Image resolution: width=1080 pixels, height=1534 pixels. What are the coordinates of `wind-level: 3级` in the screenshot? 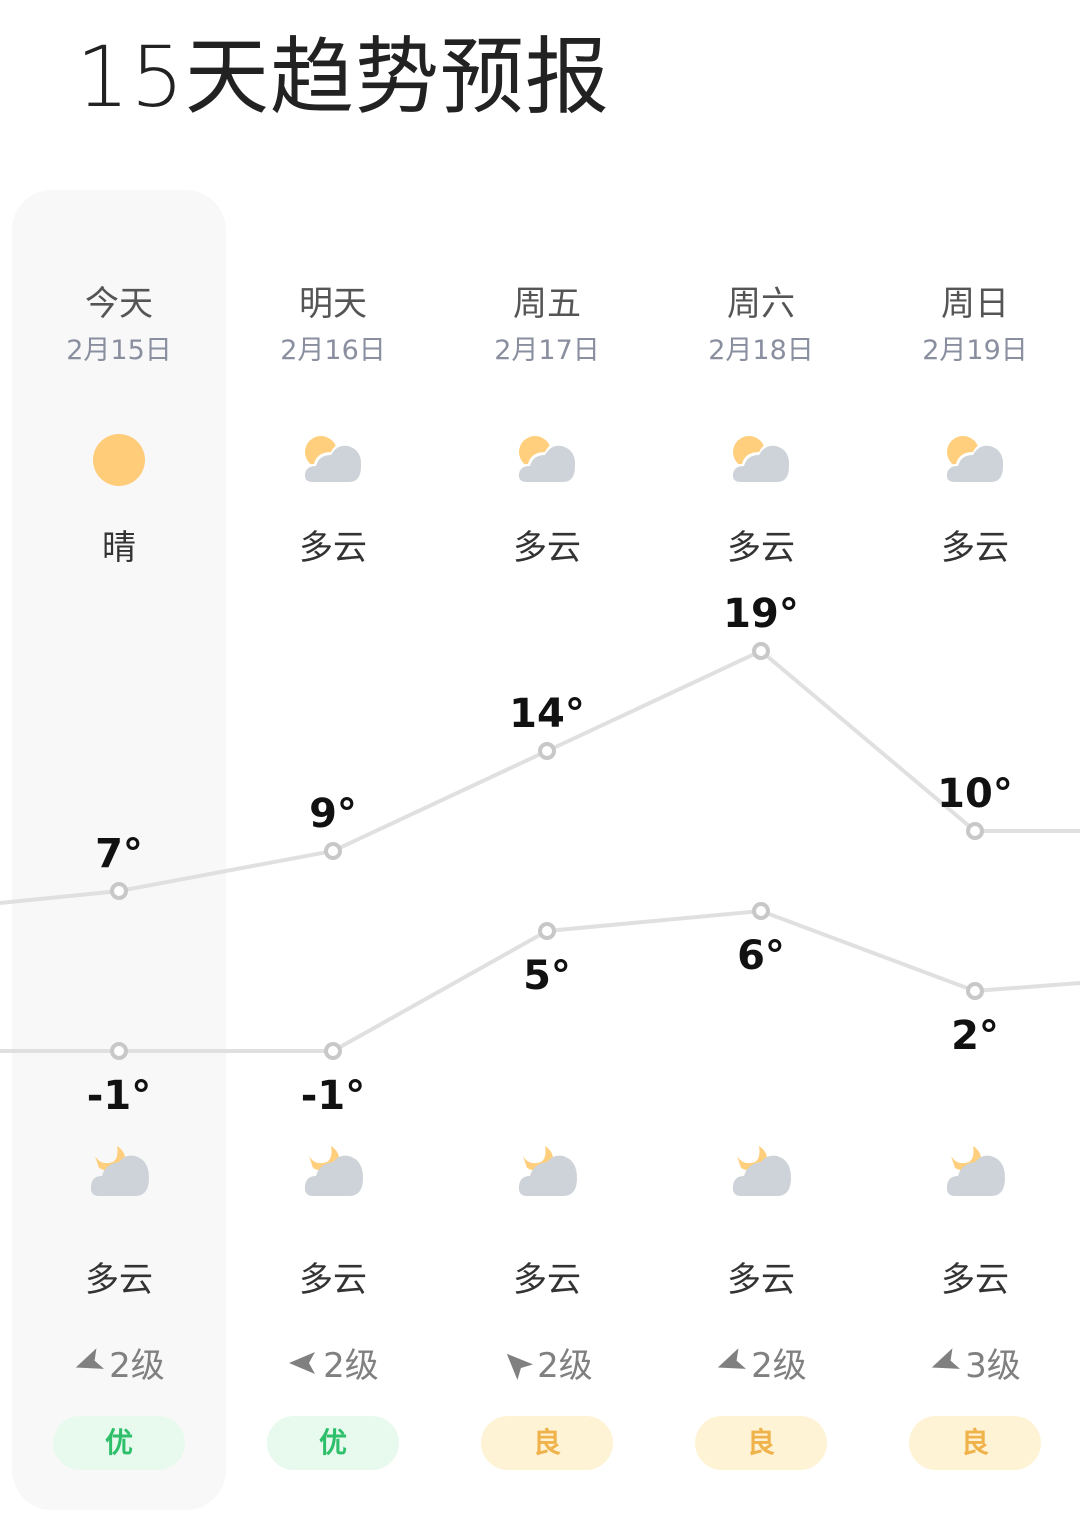 It's located at (993, 1366).